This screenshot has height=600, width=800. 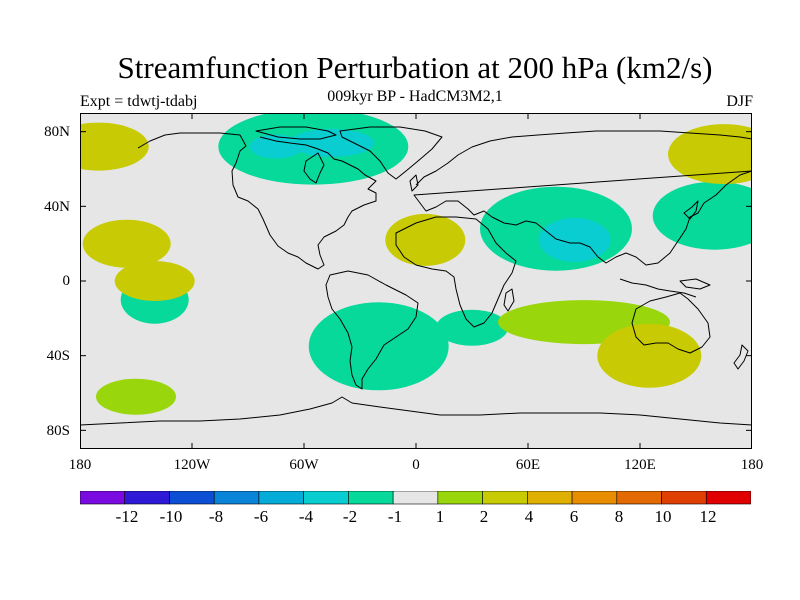 I want to click on colorbar-label: -8, so click(x=216, y=516).